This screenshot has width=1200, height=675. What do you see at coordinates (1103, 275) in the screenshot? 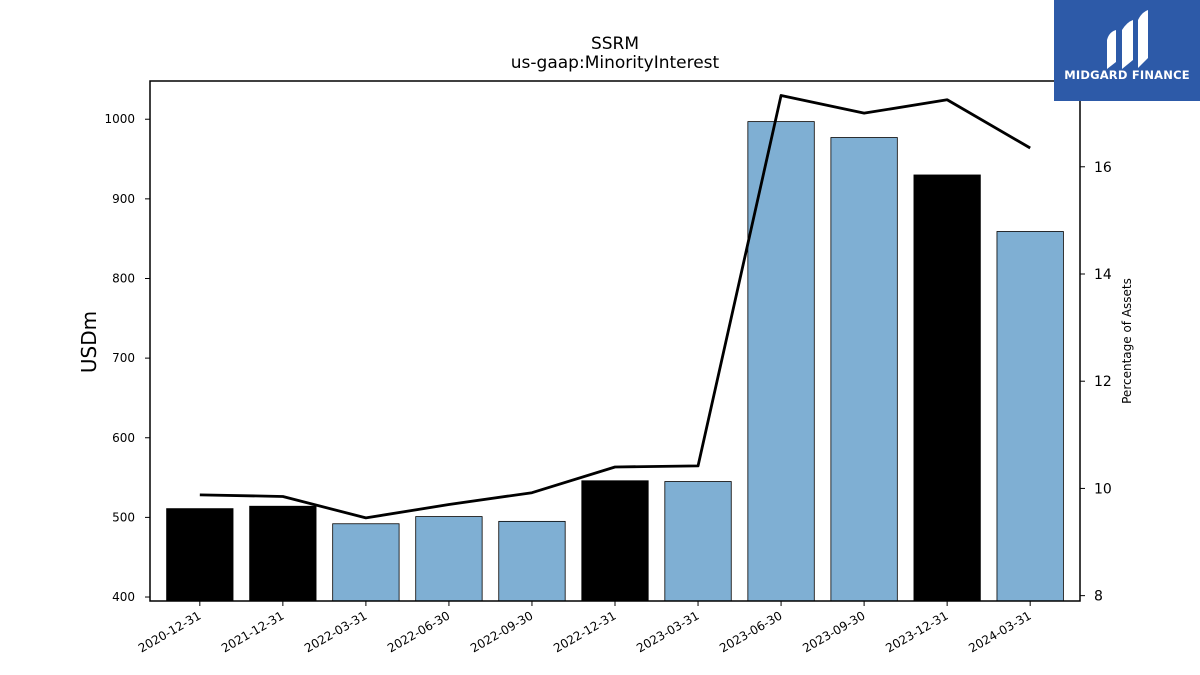
I see `y2-tick-label: 14` at bounding box center [1103, 275].